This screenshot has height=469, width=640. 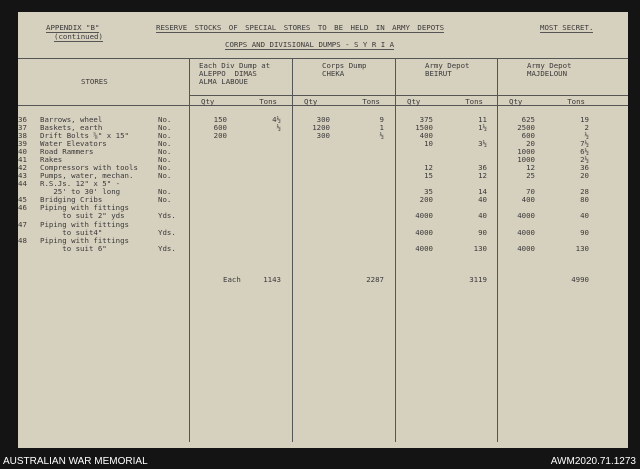 I want to click on classification: MOST SECRET., so click(x=567, y=28).